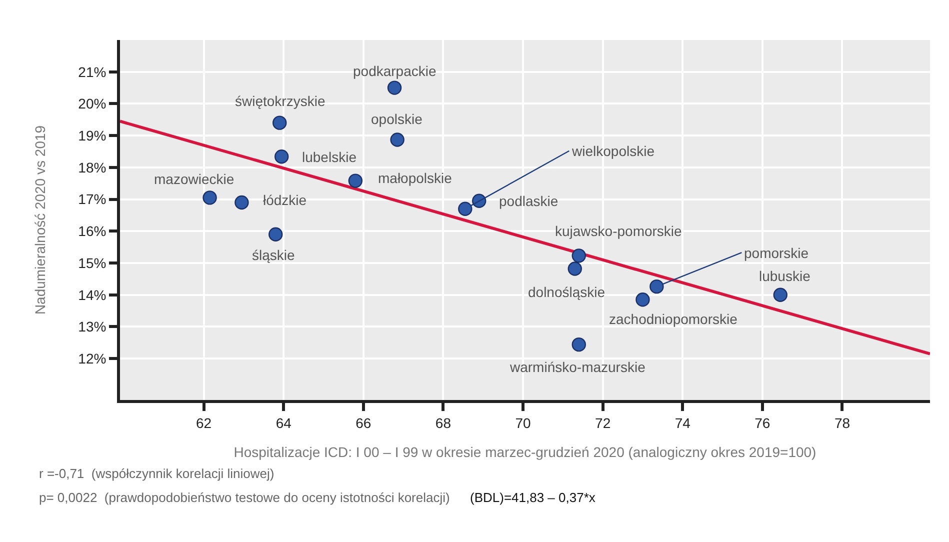 Image resolution: width=949 pixels, height=542 pixels. What do you see at coordinates (285, 200) in the screenshot?
I see `annotation: łódzkie` at bounding box center [285, 200].